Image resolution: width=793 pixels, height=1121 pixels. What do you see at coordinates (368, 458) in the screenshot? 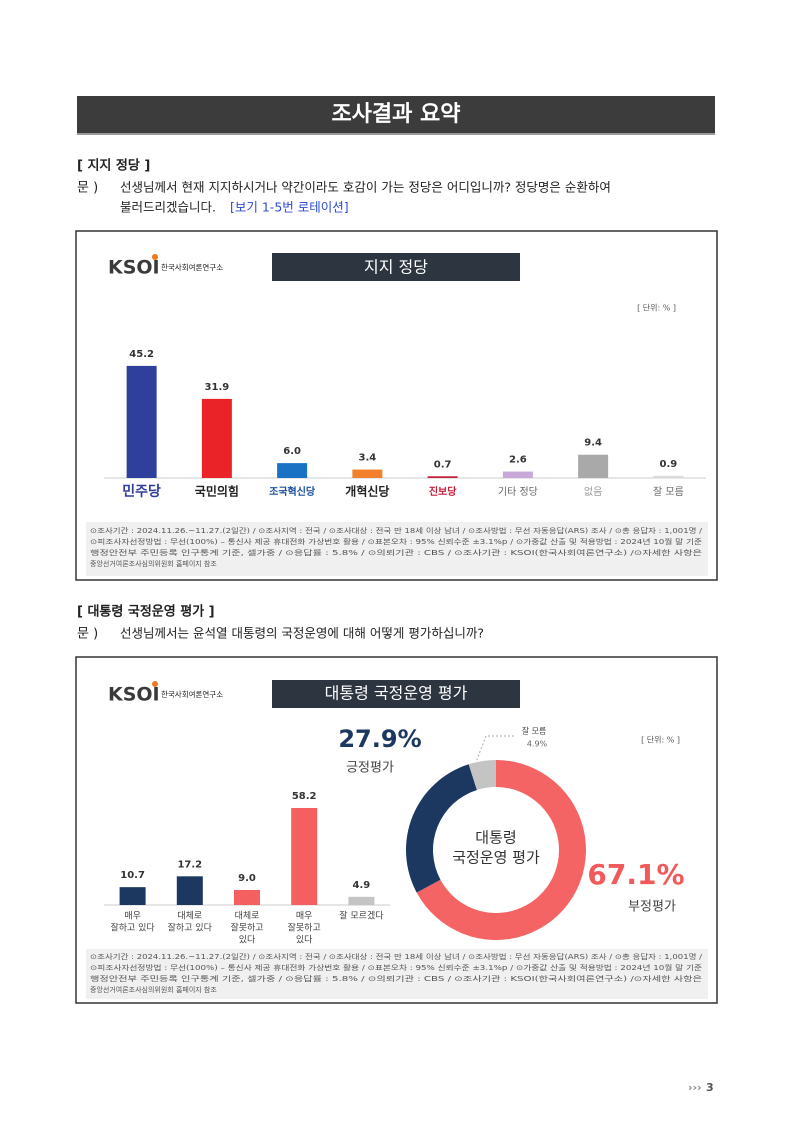
I see `value-label: 3.4` at bounding box center [368, 458].